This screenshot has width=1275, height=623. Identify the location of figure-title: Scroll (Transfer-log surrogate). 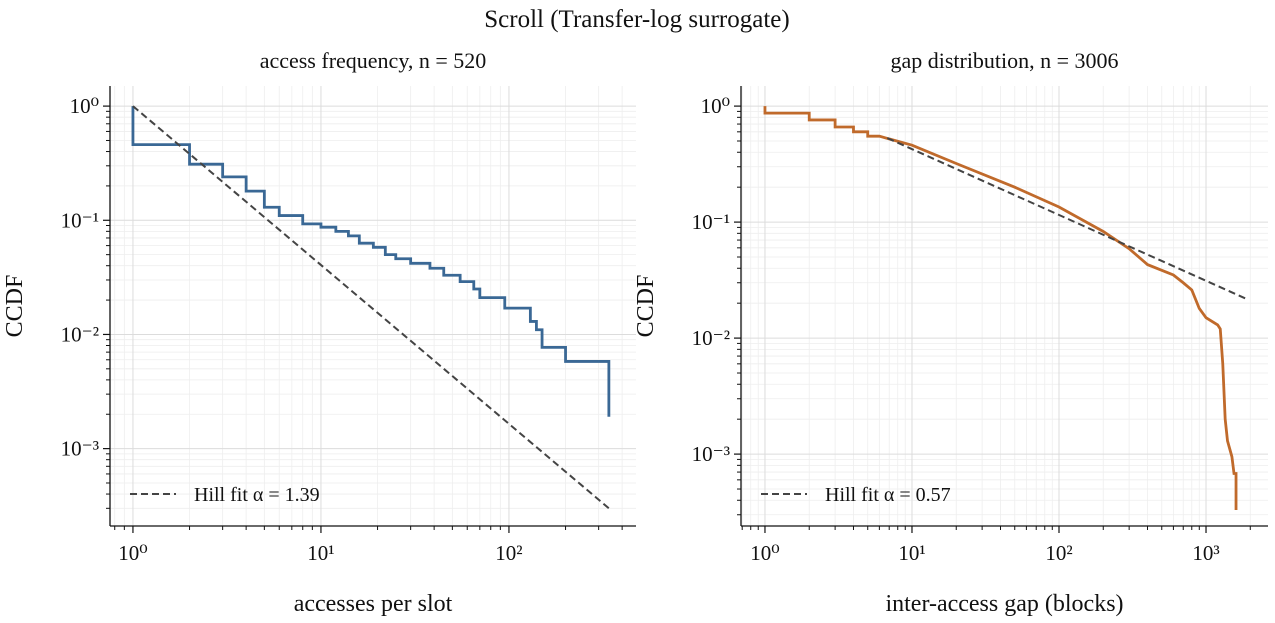
(636, 19).